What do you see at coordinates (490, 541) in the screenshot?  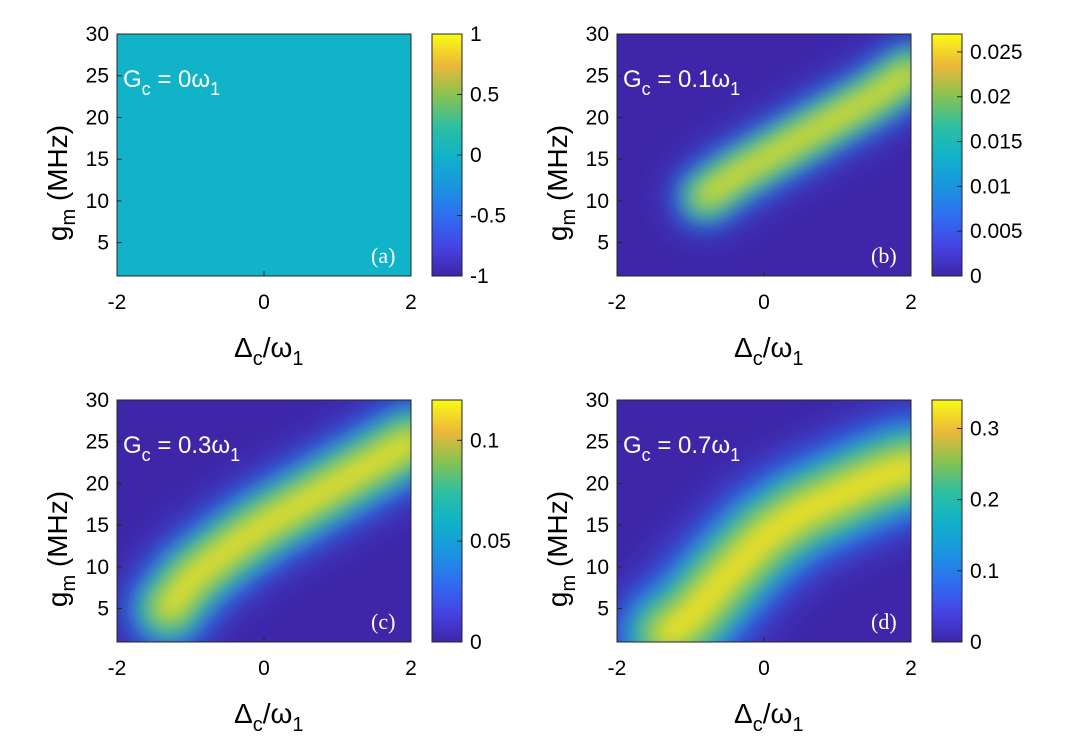 I see `colorbar-tick-label: 0.05` at bounding box center [490, 541].